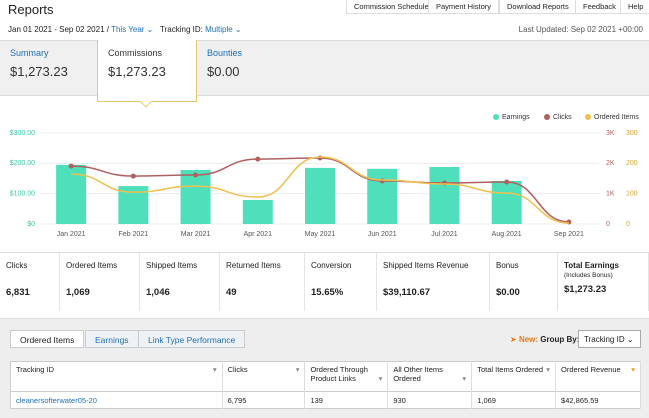 Image resolution: width=649 pixels, height=418 pixels. What do you see at coordinates (341, 282) in the screenshot?
I see `stat: Conversion 15.65%` at bounding box center [341, 282].